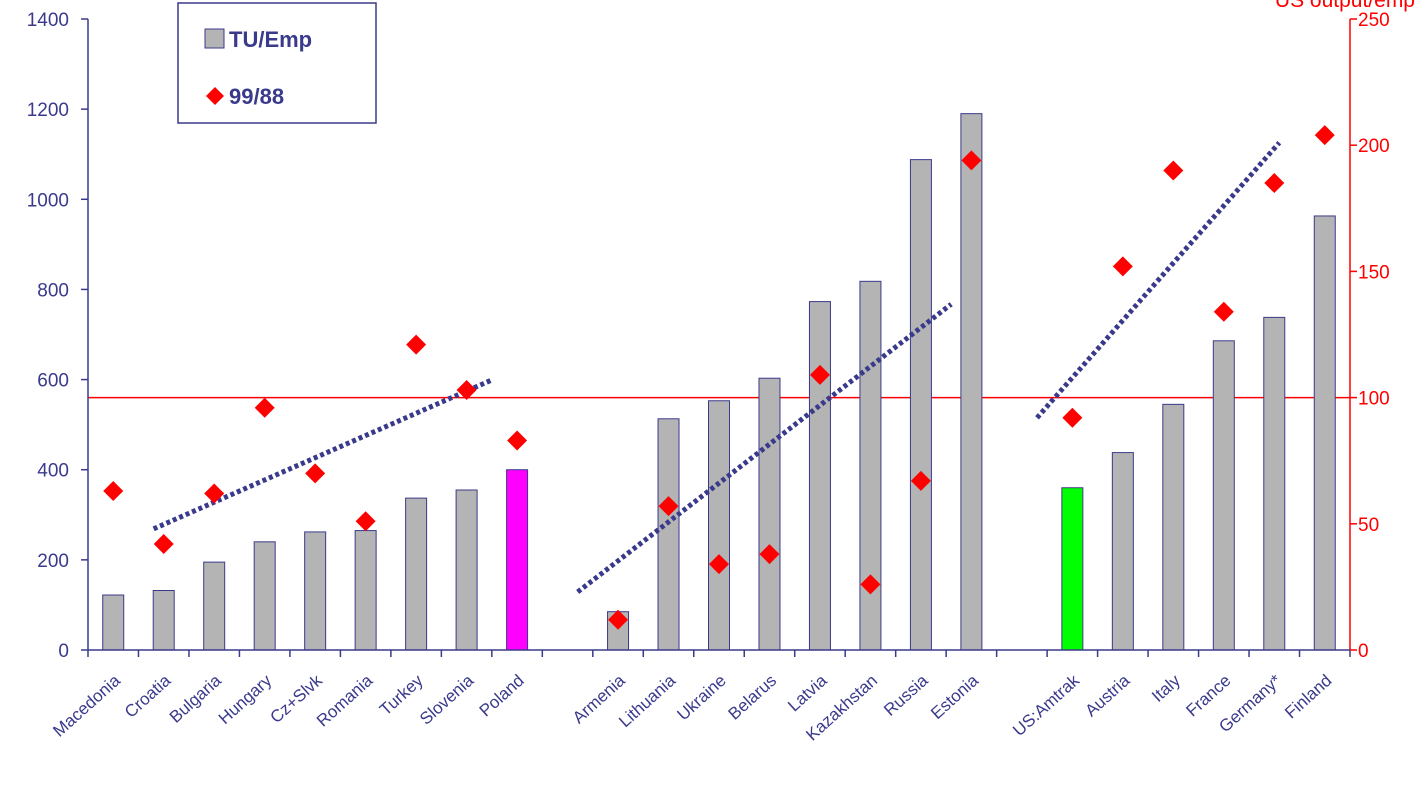 The image size is (1419, 785). Describe the element at coordinates (1374, 146) in the screenshot. I see `y-right-tick-label: 200` at that location.